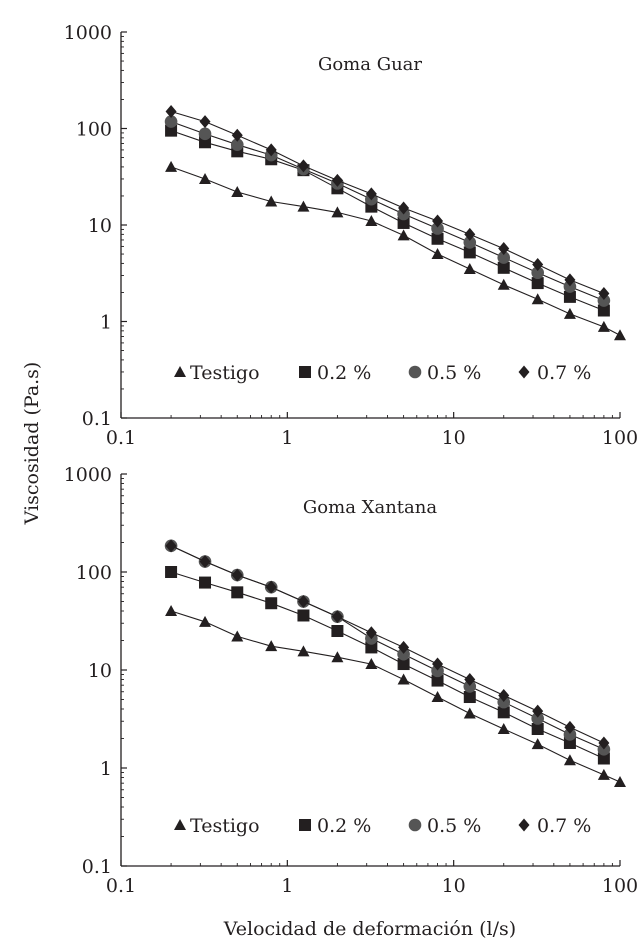 This screenshot has width=642, height=950. What do you see at coordinates (369, 929) in the screenshot?
I see `x-axis-label: Velocidad de deformación (l/s)` at bounding box center [369, 929].